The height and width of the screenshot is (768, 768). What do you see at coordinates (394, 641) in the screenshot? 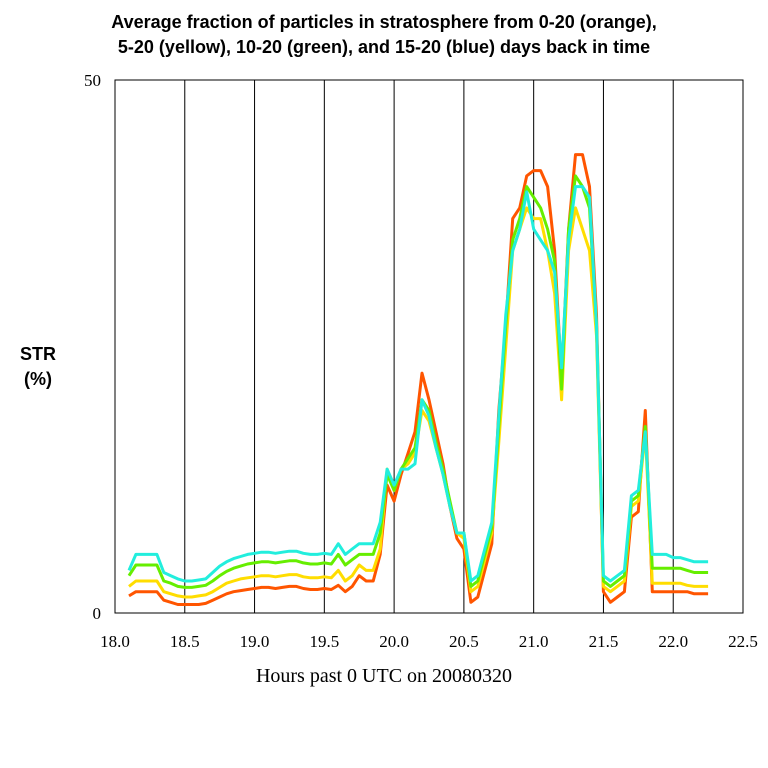
I see `x-tick-label: 20.0` at bounding box center [394, 641].